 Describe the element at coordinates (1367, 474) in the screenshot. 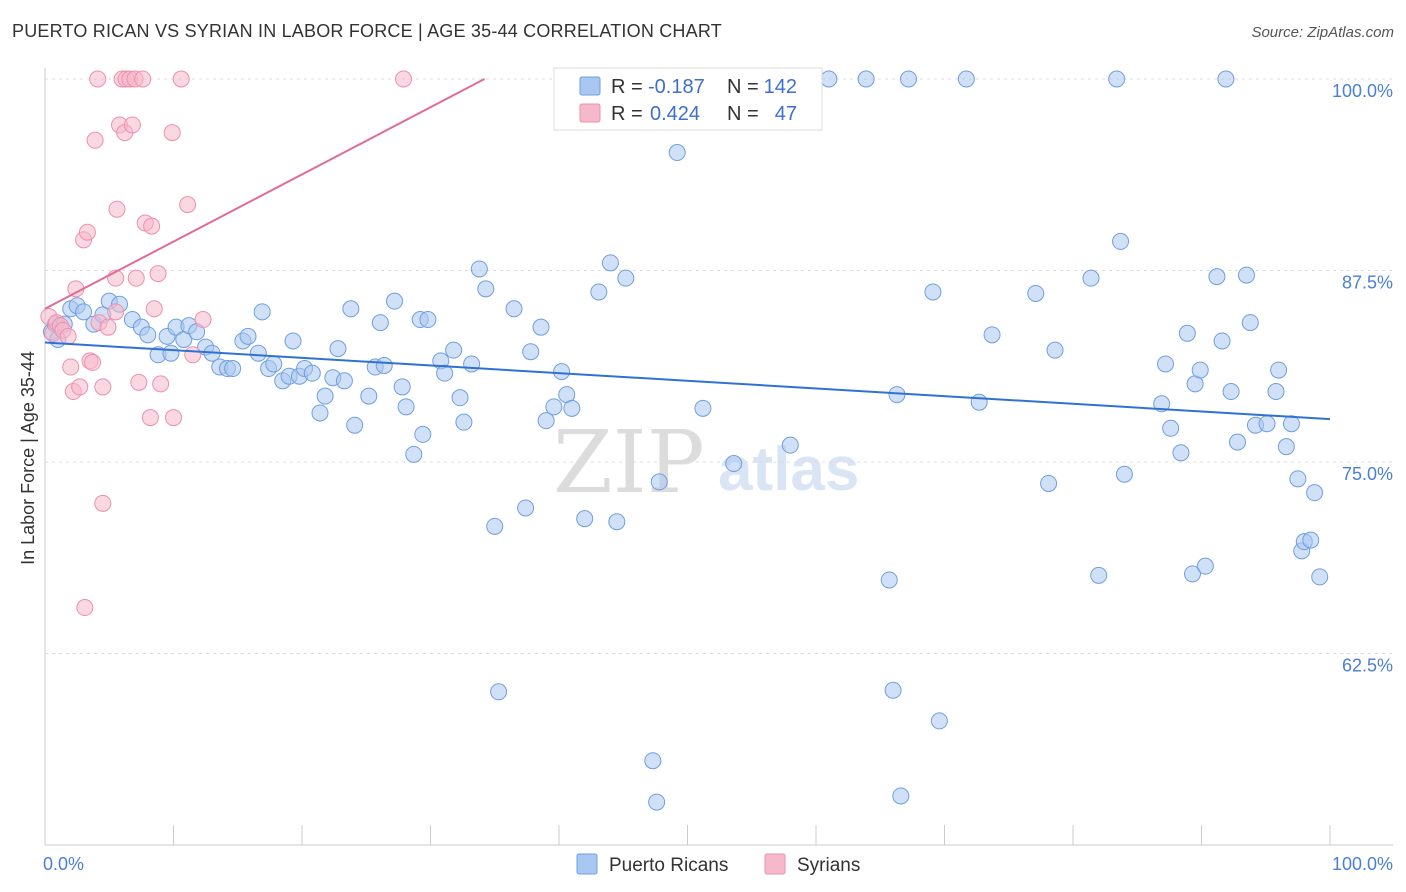

I see `y-tick-label-1: 75.0%` at that location.